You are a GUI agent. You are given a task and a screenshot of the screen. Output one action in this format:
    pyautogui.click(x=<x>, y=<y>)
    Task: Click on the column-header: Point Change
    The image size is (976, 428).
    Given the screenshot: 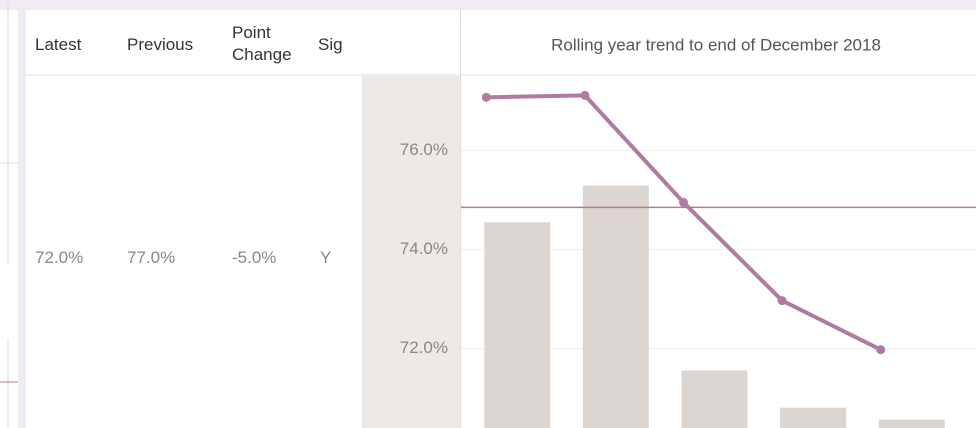 What is the action you would take?
    pyautogui.click(x=262, y=43)
    